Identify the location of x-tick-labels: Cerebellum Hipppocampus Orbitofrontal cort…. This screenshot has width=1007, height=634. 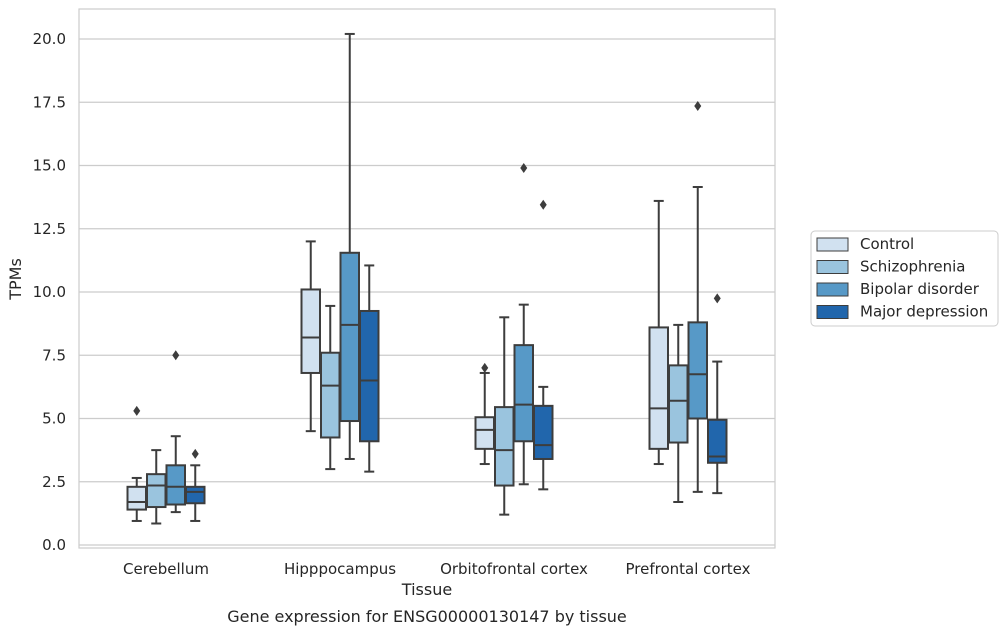
(437, 569).